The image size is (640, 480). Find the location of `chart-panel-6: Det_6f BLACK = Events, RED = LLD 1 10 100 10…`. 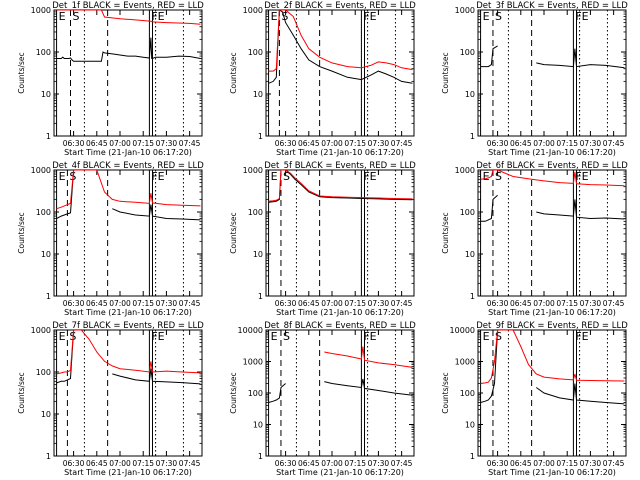

chart-panel-6: Det_6f BLACK = Events, RED = LLD 1 10 100 10… is located at coordinates (534, 239).